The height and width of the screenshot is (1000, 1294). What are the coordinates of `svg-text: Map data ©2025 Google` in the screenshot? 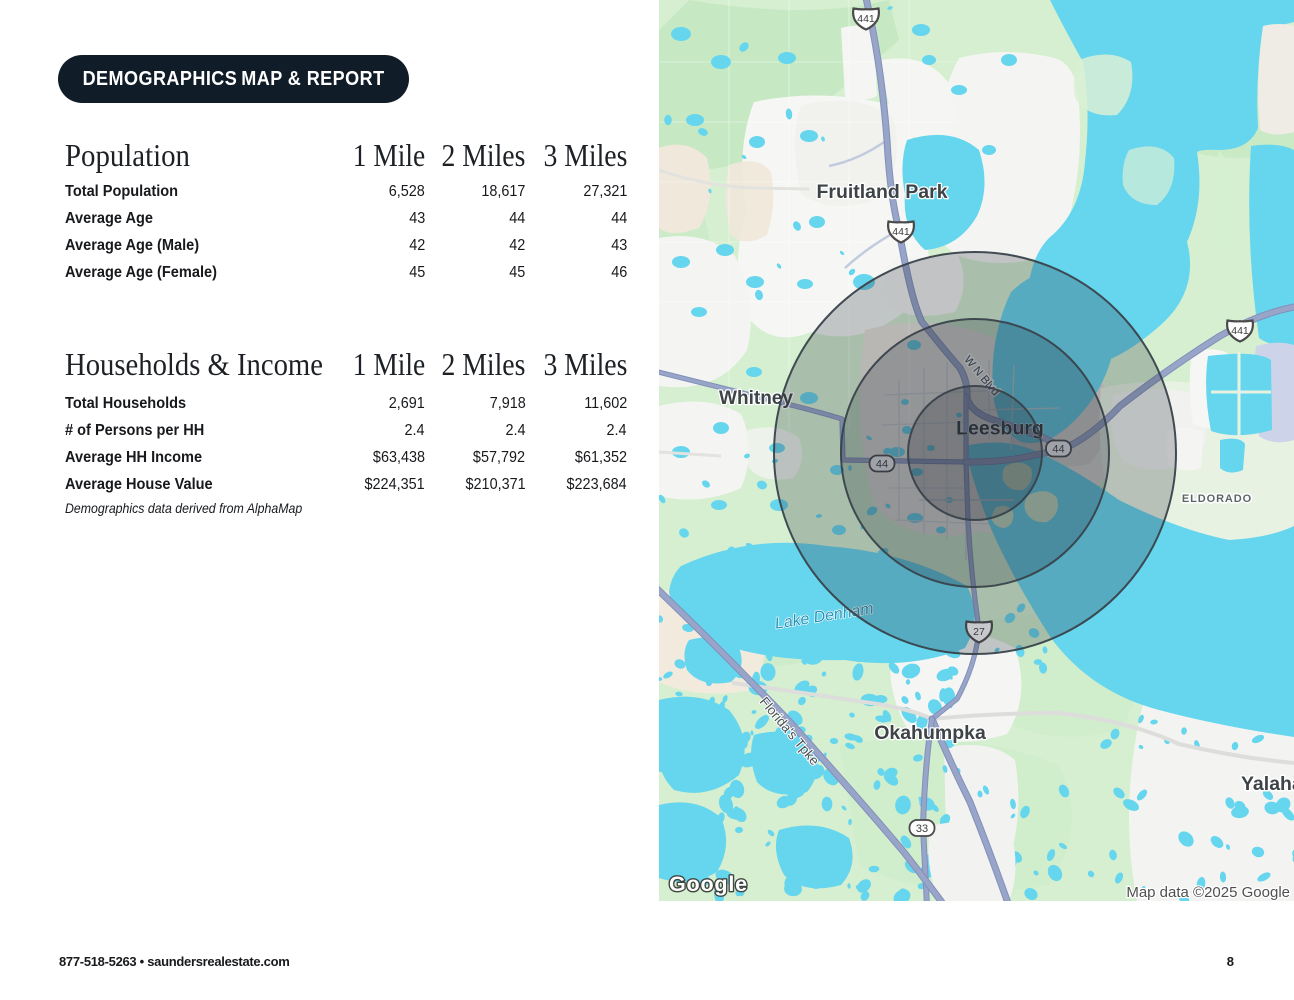 It's located at (1208, 892).